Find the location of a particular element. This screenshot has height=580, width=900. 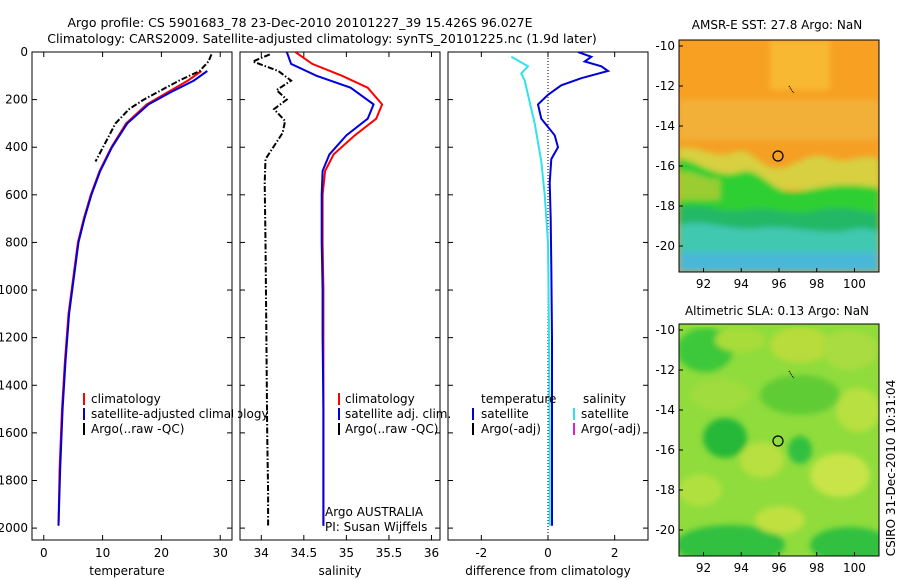

difference-xlabel: difference from climatology is located at coordinates (548, 571).